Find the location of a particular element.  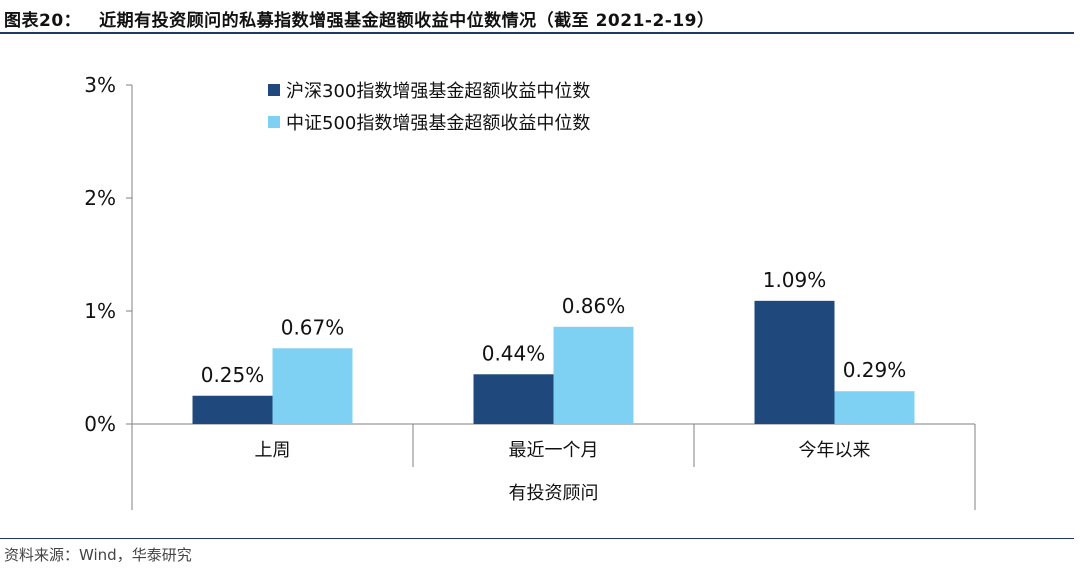

x-tick-label: 今年以来 is located at coordinates (835, 450).